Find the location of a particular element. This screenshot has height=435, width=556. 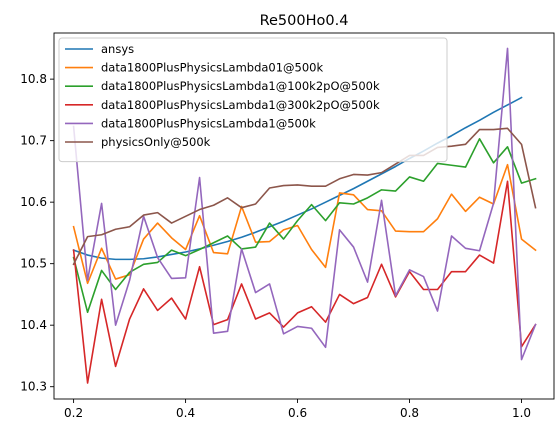

chart-title: Re500Ho0.4 is located at coordinates (304, 21).